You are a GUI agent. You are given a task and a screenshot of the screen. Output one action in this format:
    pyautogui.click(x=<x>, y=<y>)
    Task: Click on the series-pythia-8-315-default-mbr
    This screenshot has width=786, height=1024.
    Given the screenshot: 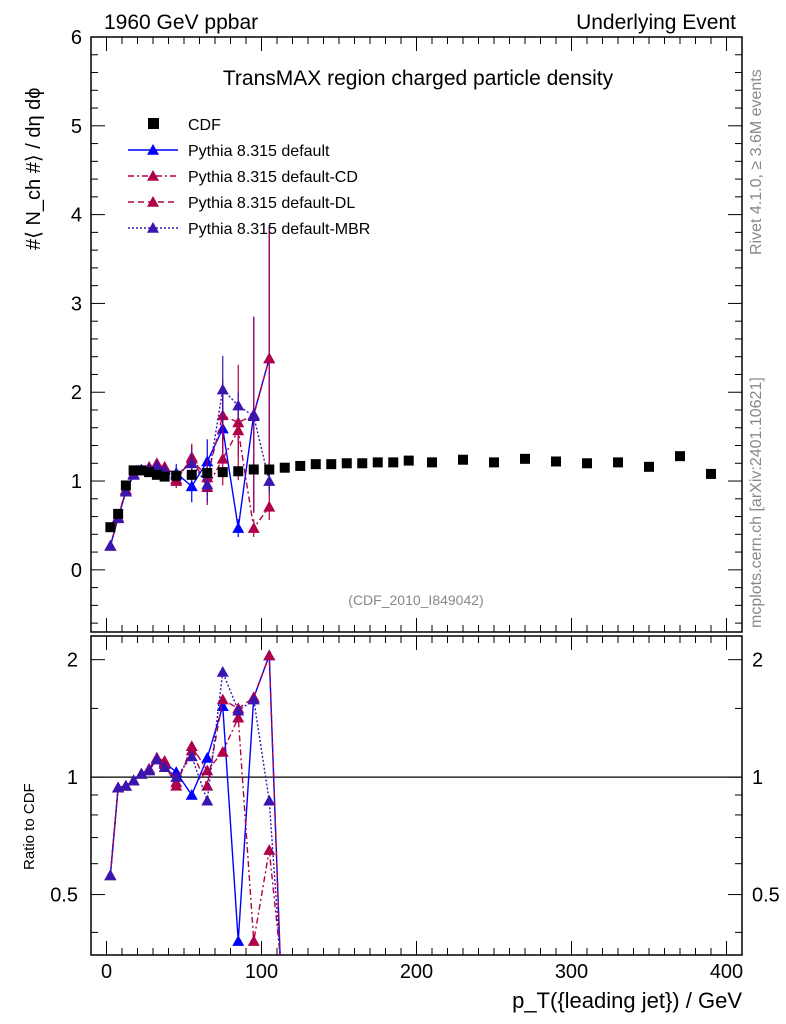 What is the action you would take?
    pyautogui.click(x=190, y=453)
    